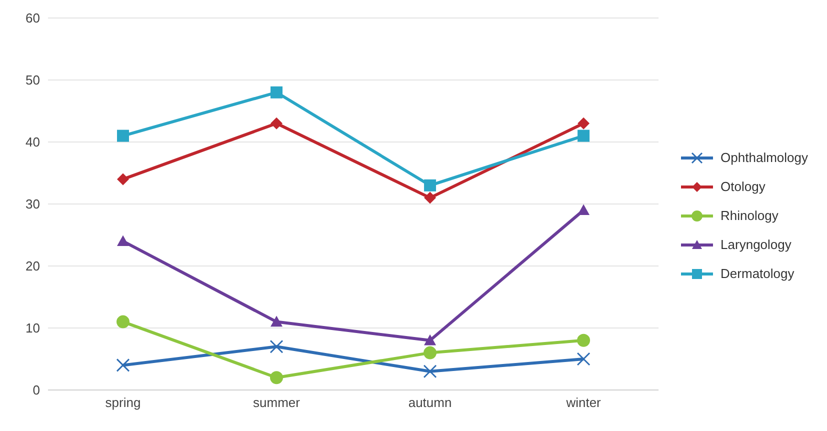  What do you see at coordinates (33, 204) in the screenshot?
I see `y-tick-label: 30` at bounding box center [33, 204].